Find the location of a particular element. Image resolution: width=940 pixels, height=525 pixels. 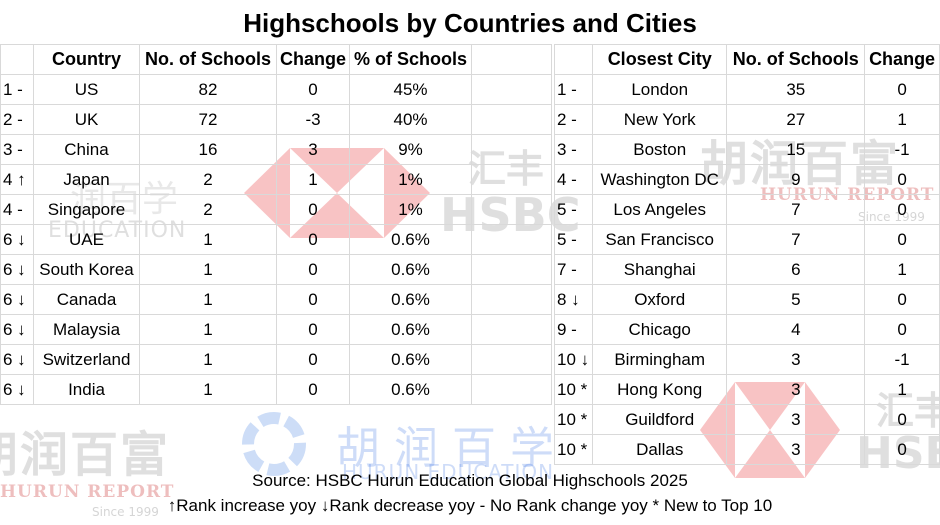

schools-cell: 2 is located at coordinates (208, 179).